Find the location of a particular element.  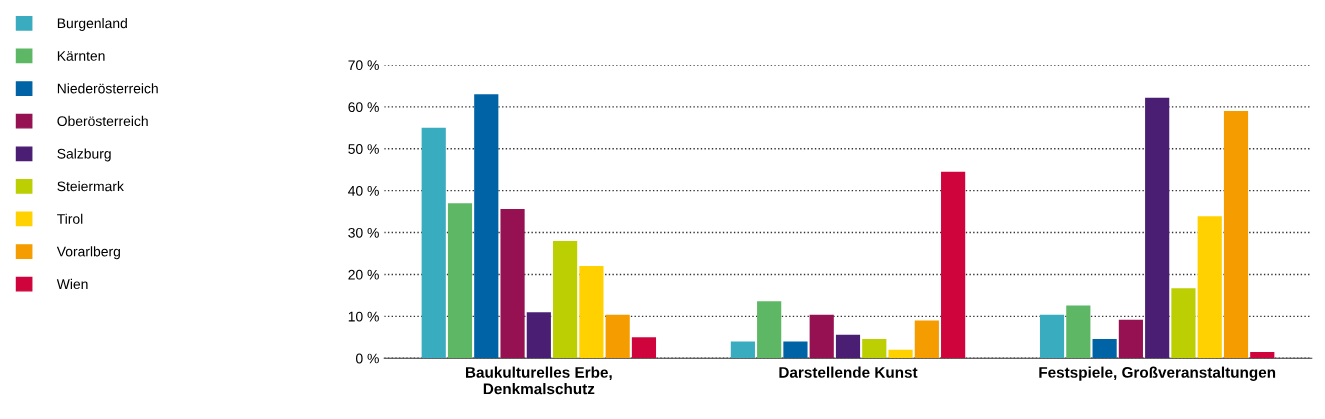

y-tick-label: 70 % is located at coordinates (363, 65).